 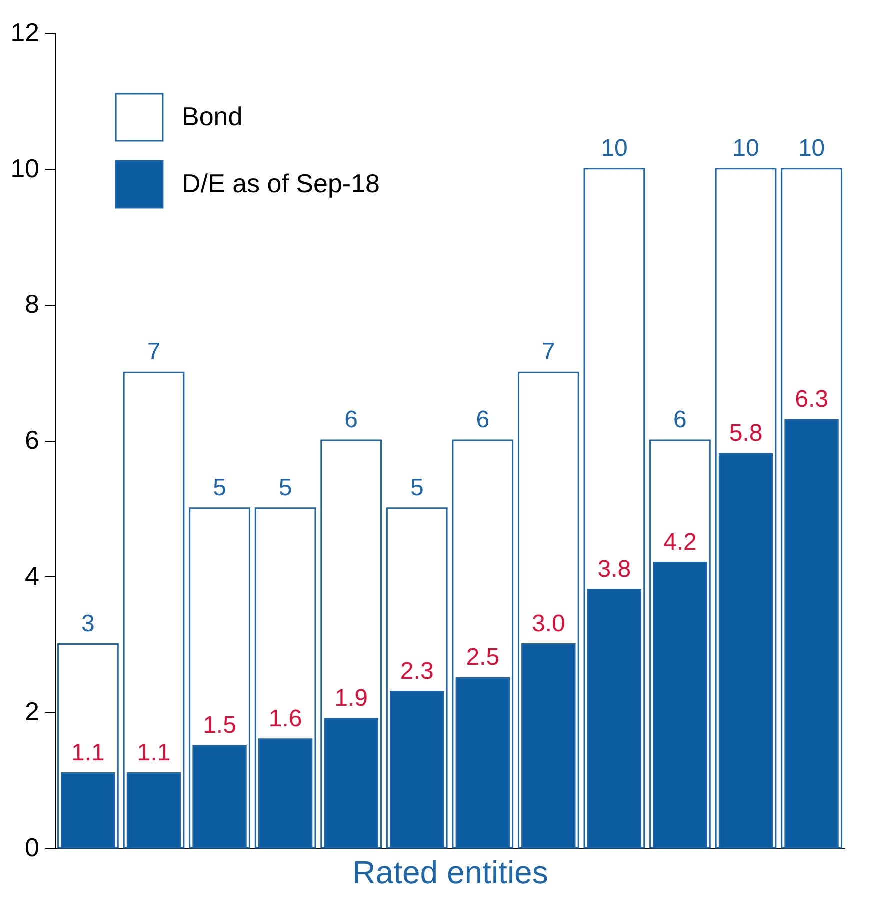 What do you see at coordinates (746, 434) in the screenshot?
I see `data-label: 5.8` at bounding box center [746, 434].